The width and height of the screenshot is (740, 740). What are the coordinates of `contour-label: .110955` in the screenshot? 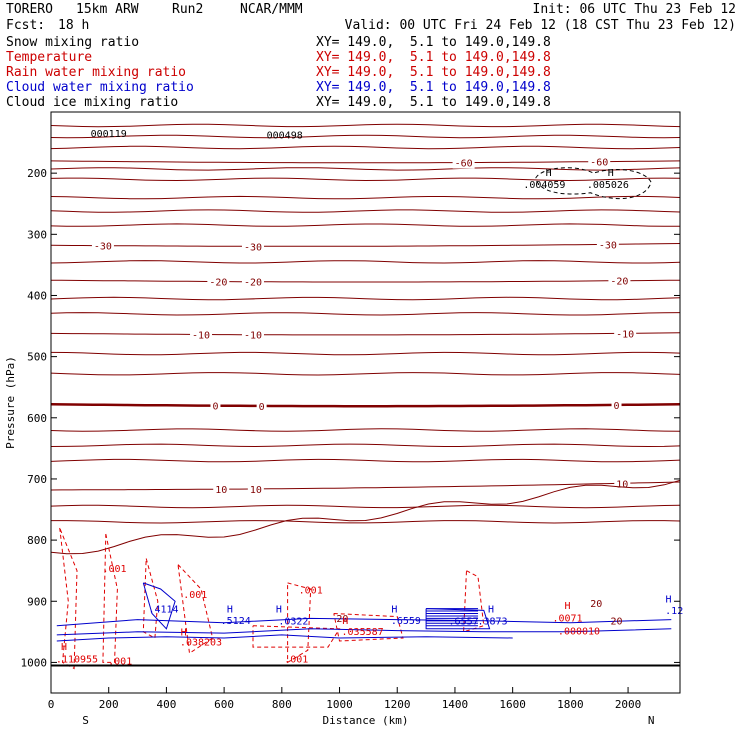 It's located at (77, 659).